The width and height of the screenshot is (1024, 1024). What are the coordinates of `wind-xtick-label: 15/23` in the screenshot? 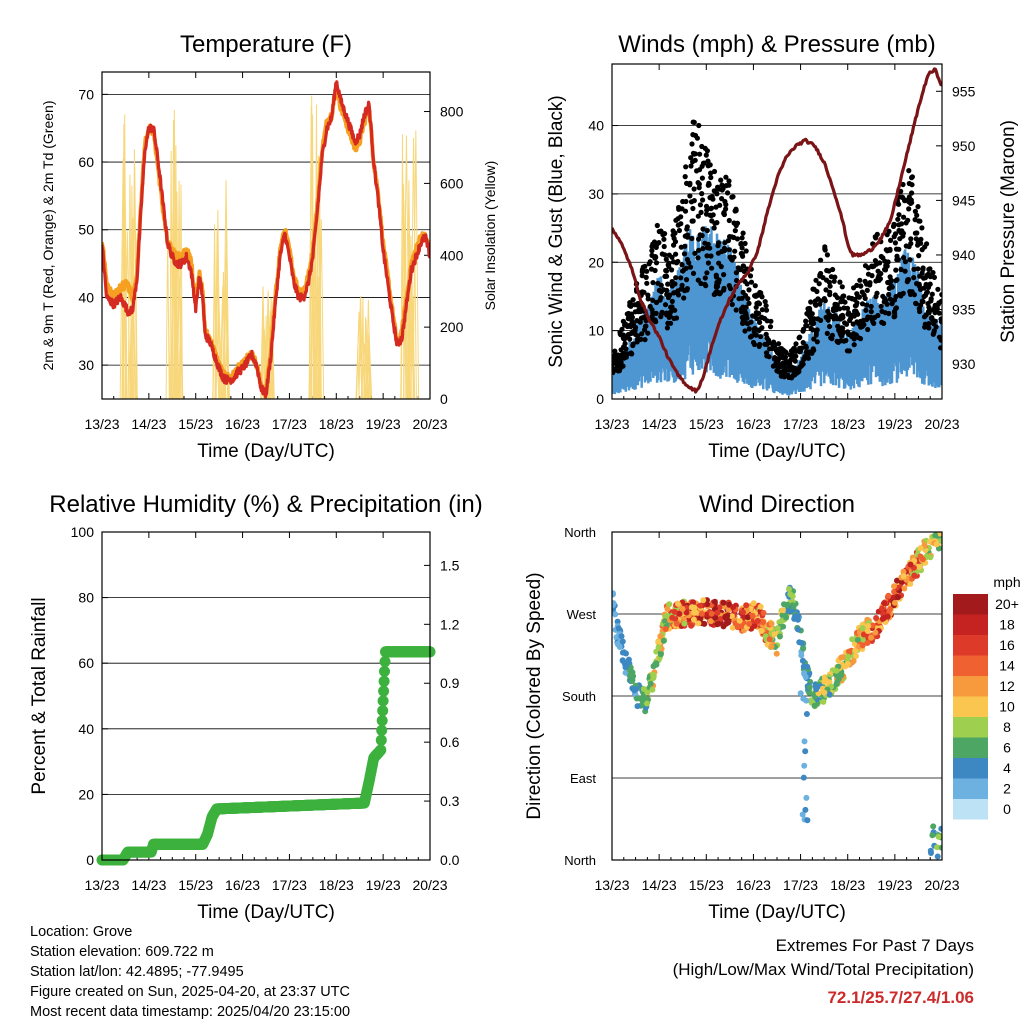 It's located at (706, 424).